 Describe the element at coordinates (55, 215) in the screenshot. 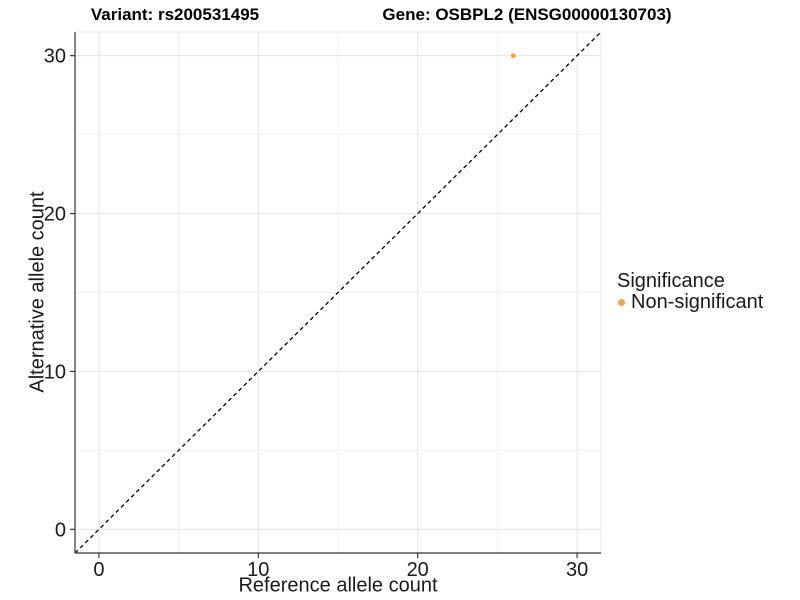

I see `y-tick-label: 20` at that location.